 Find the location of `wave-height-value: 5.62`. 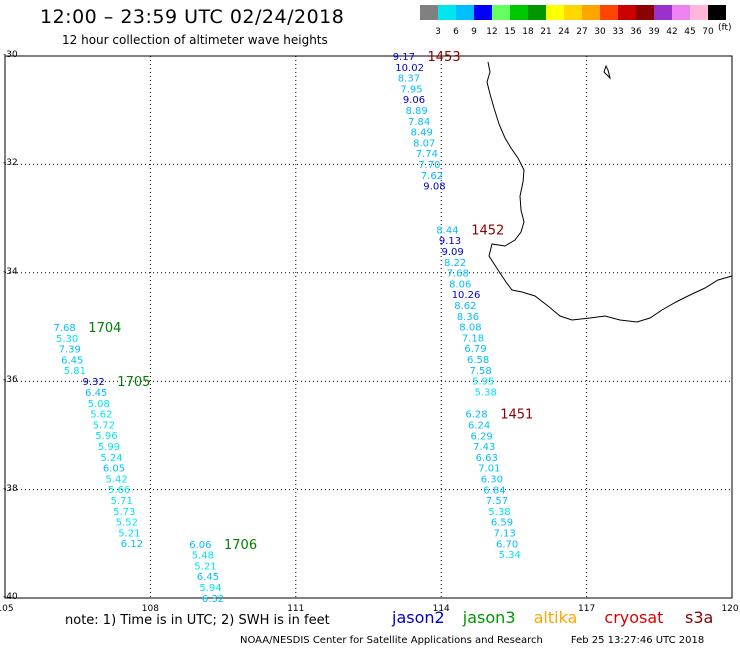

wave-height-value: 5.62 is located at coordinates (101, 415).